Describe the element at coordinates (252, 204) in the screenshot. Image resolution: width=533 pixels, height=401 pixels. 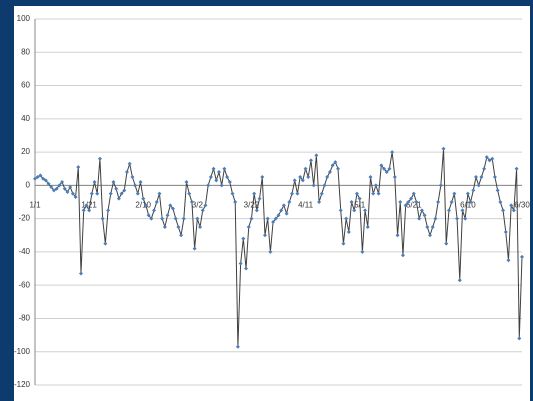
I see `x-tick-label: 3/22` at that location.